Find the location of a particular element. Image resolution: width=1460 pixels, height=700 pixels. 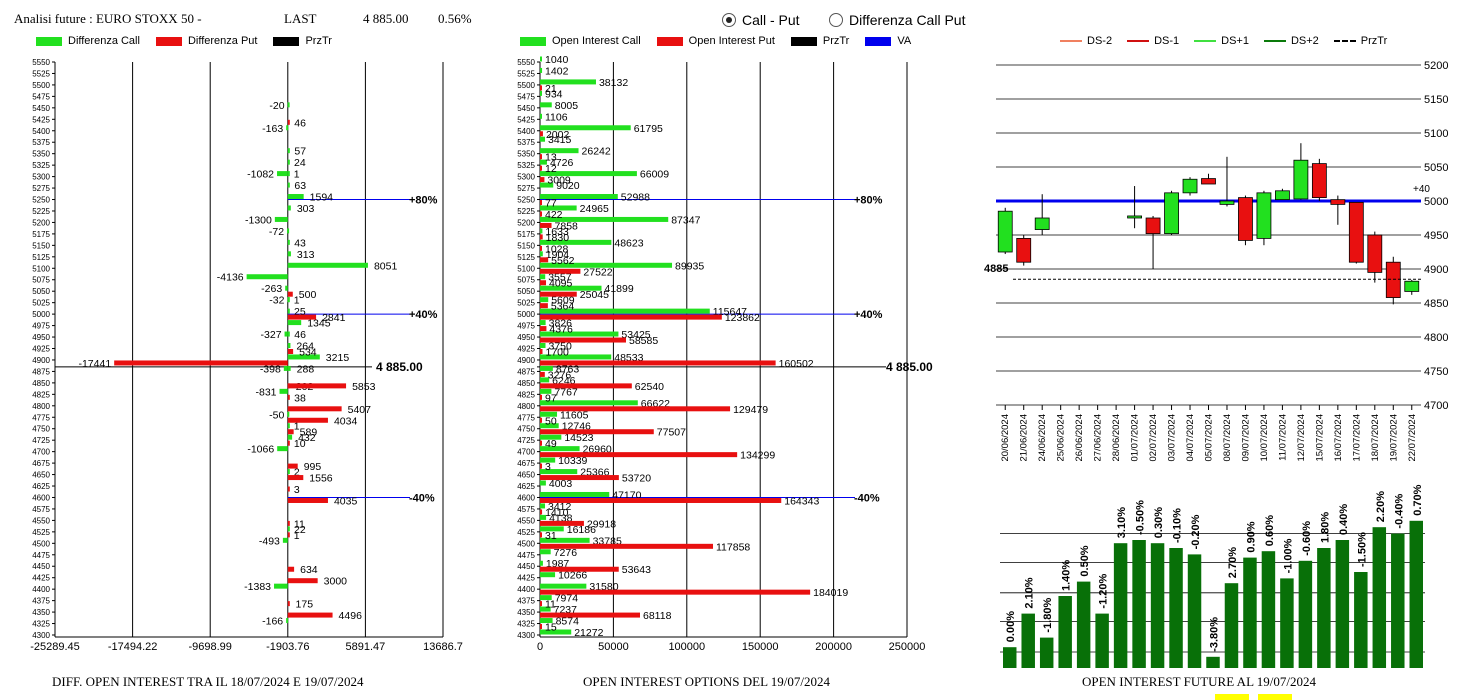

y-tick-label: 4700 is located at coordinates (526, 452).